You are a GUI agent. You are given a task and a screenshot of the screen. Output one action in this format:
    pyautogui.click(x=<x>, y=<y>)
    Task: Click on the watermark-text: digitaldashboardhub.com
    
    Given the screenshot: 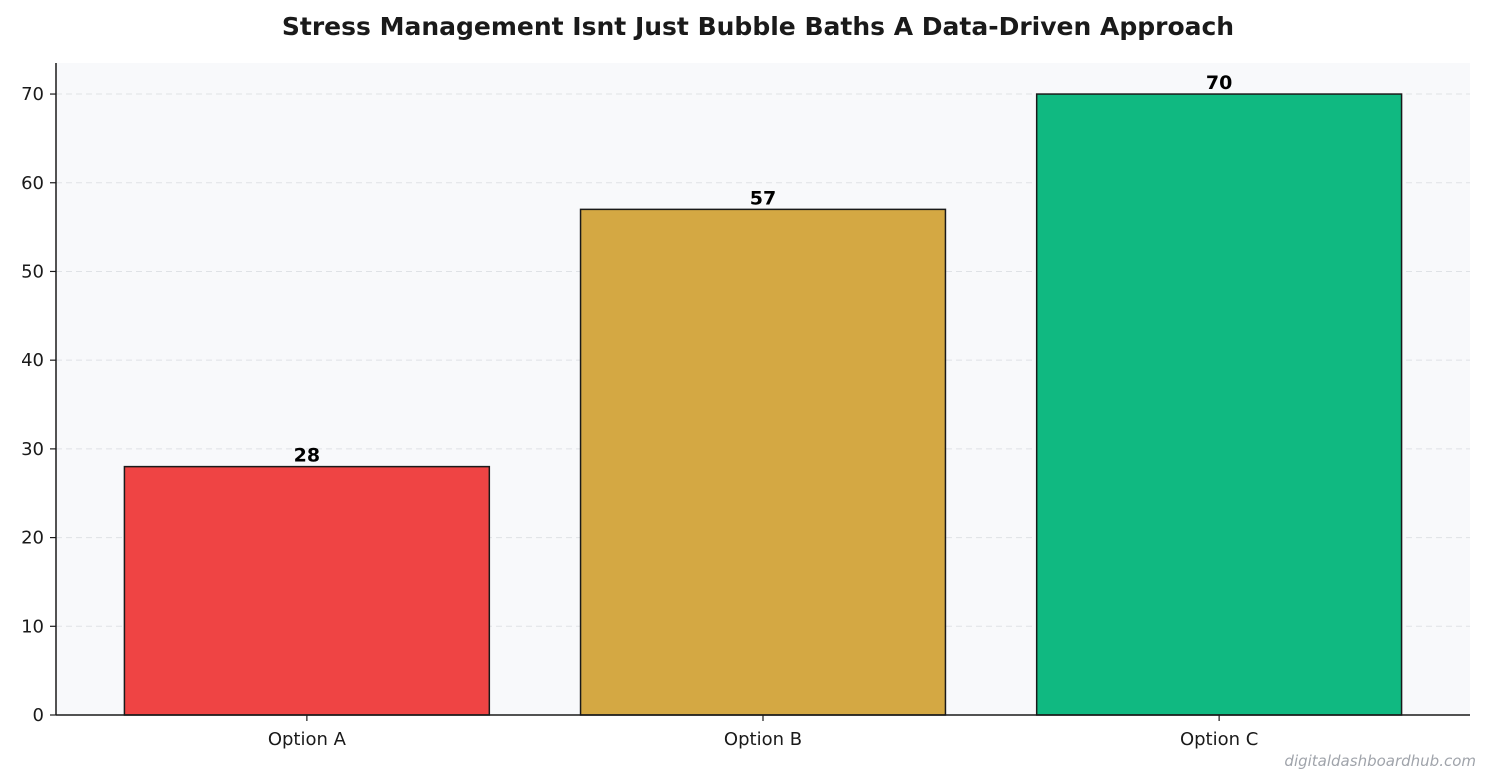 What is the action you would take?
    pyautogui.click(x=1380, y=761)
    